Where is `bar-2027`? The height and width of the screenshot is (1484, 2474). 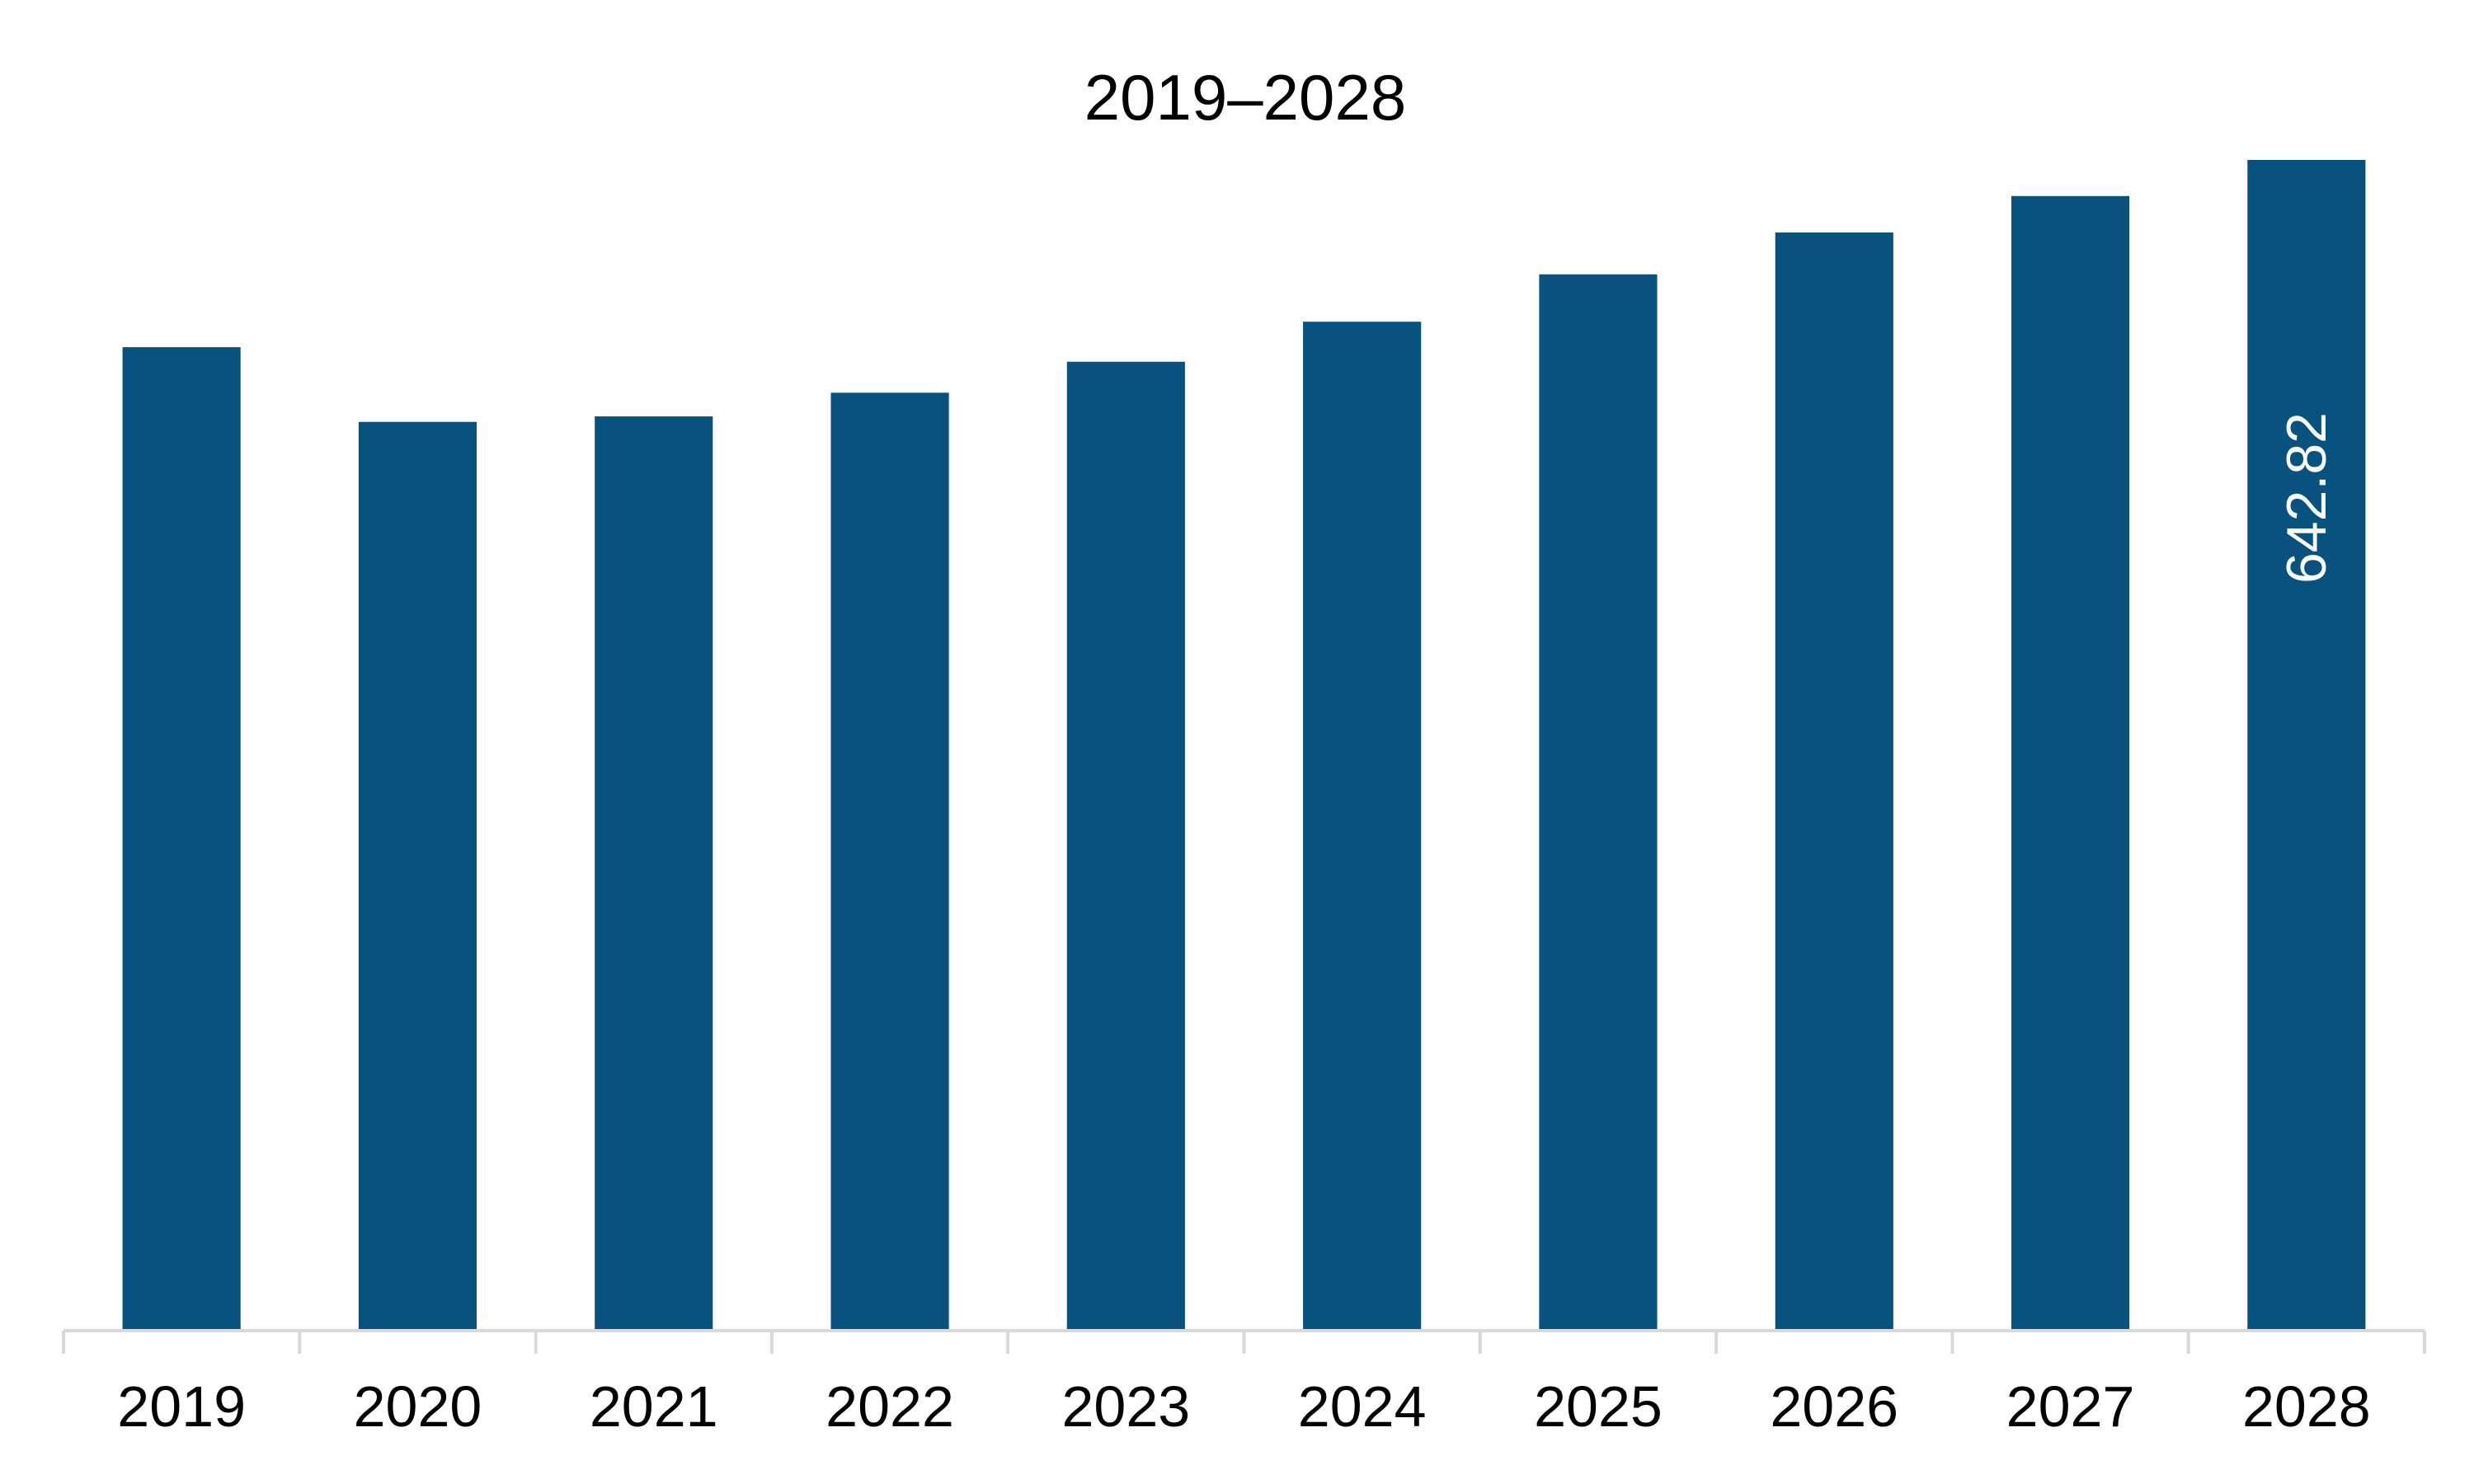 bar-2027 is located at coordinates (2070, 763).